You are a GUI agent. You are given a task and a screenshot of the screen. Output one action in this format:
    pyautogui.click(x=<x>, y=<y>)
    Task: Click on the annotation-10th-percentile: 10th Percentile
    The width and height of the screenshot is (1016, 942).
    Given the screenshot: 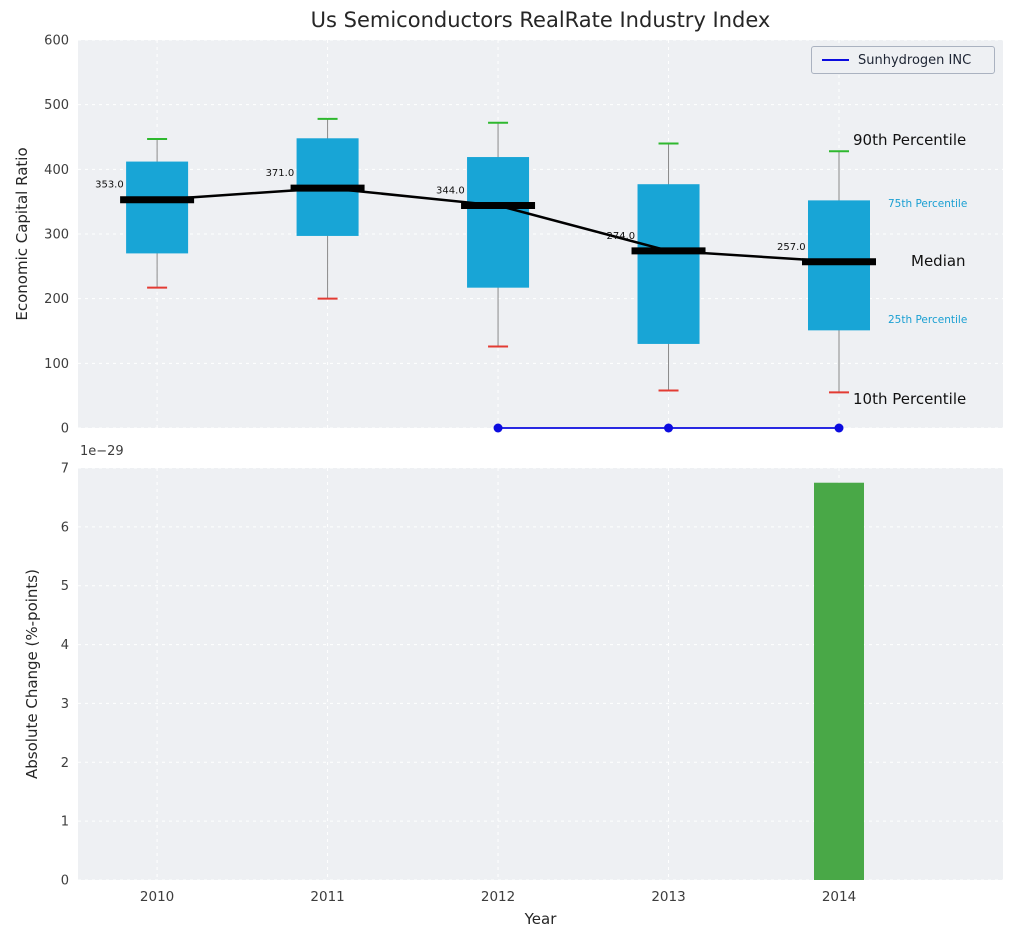 What is the action you would take?
    pyautogui.click(x=910, y=399)
    